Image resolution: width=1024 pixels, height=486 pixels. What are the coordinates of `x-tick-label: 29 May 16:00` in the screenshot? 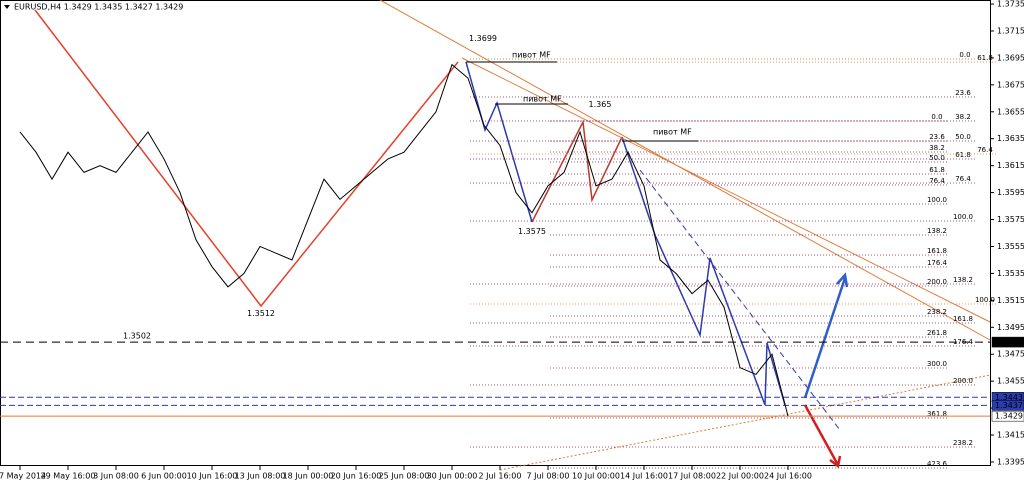 It's located at (68, 476).